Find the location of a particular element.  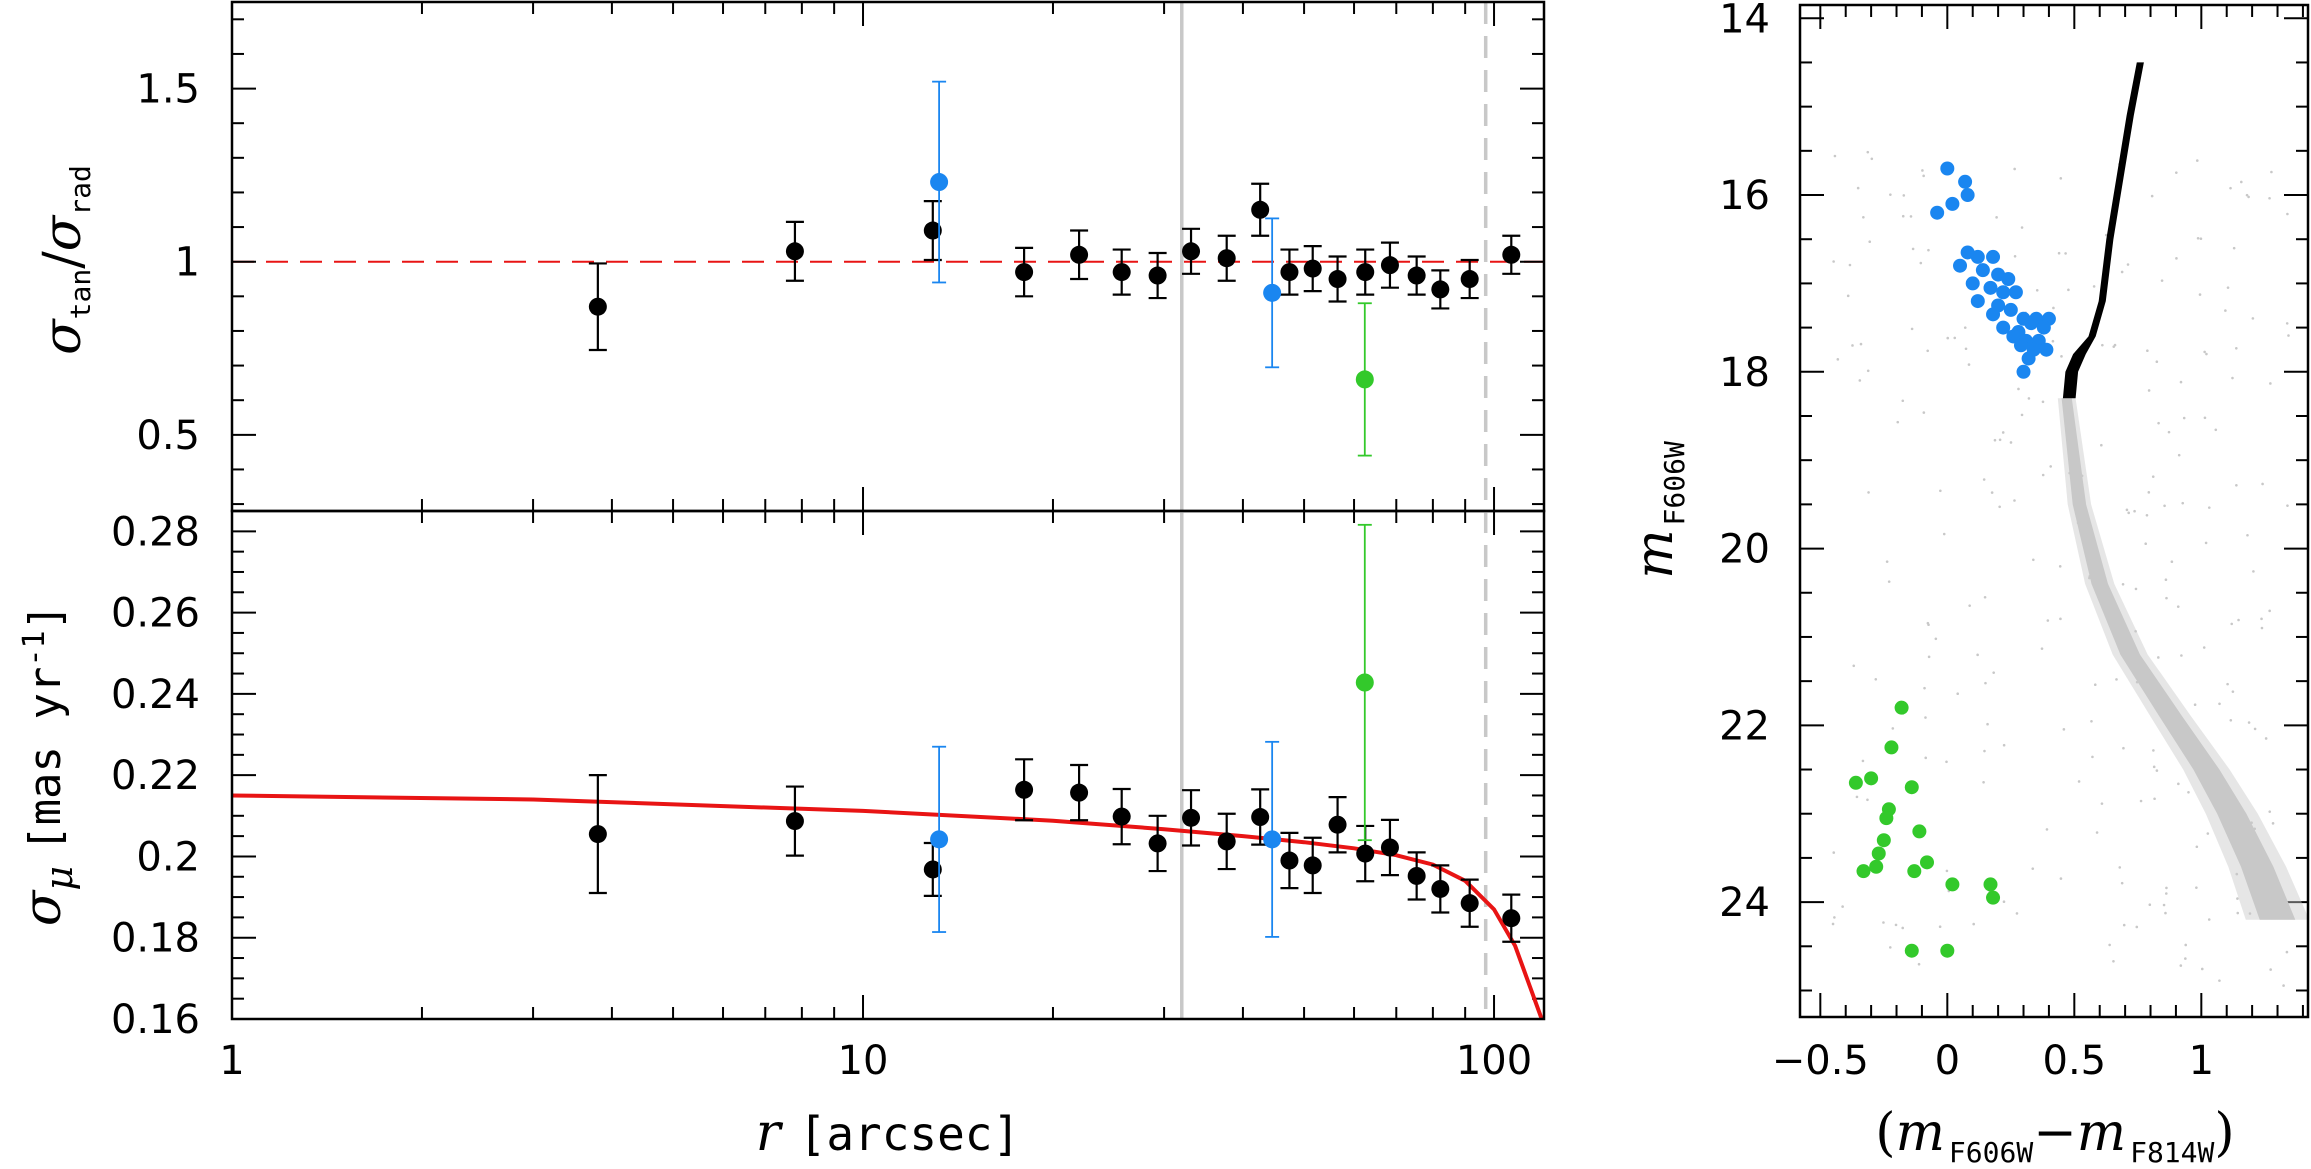

cmd-xtick-label: 0 is located at coordinates (1947, 1061).